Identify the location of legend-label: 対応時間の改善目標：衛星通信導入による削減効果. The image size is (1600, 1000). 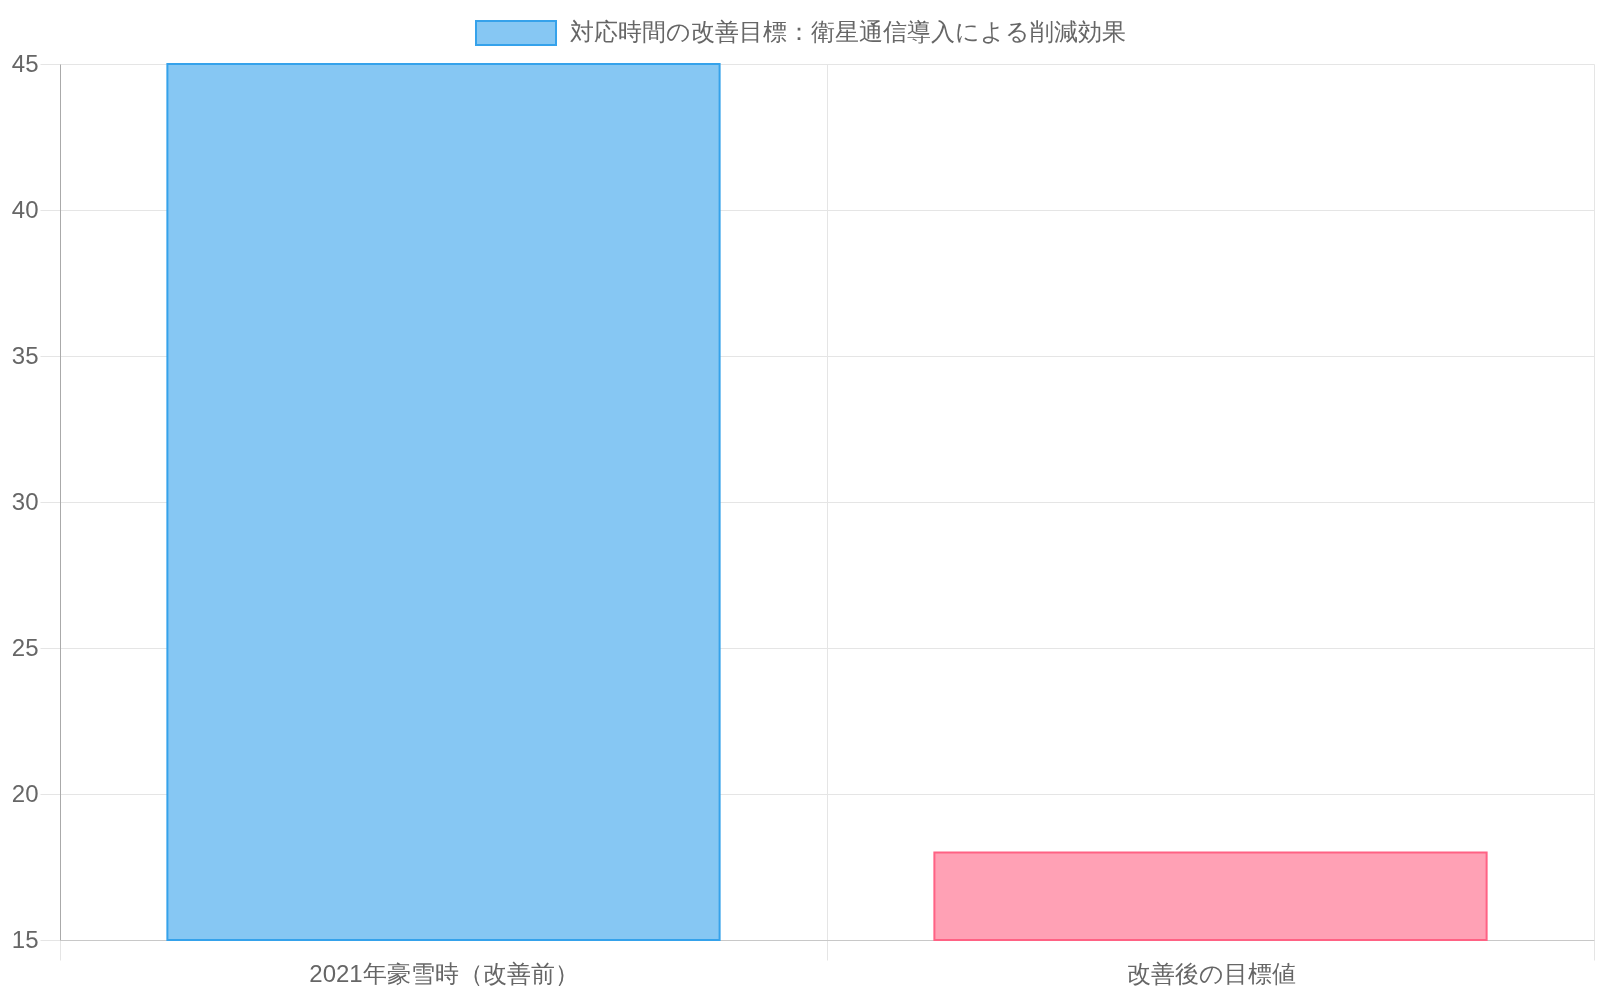
(848, 31).